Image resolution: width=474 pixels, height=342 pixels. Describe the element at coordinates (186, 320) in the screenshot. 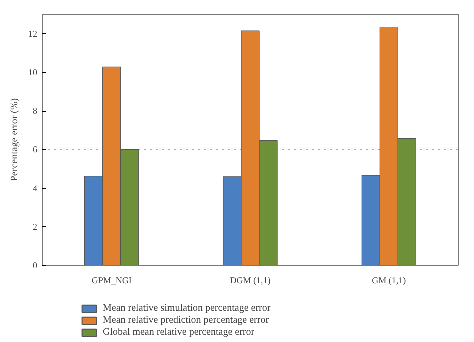

I see `legend-label: Mean relative prediction percentage error` at that location.